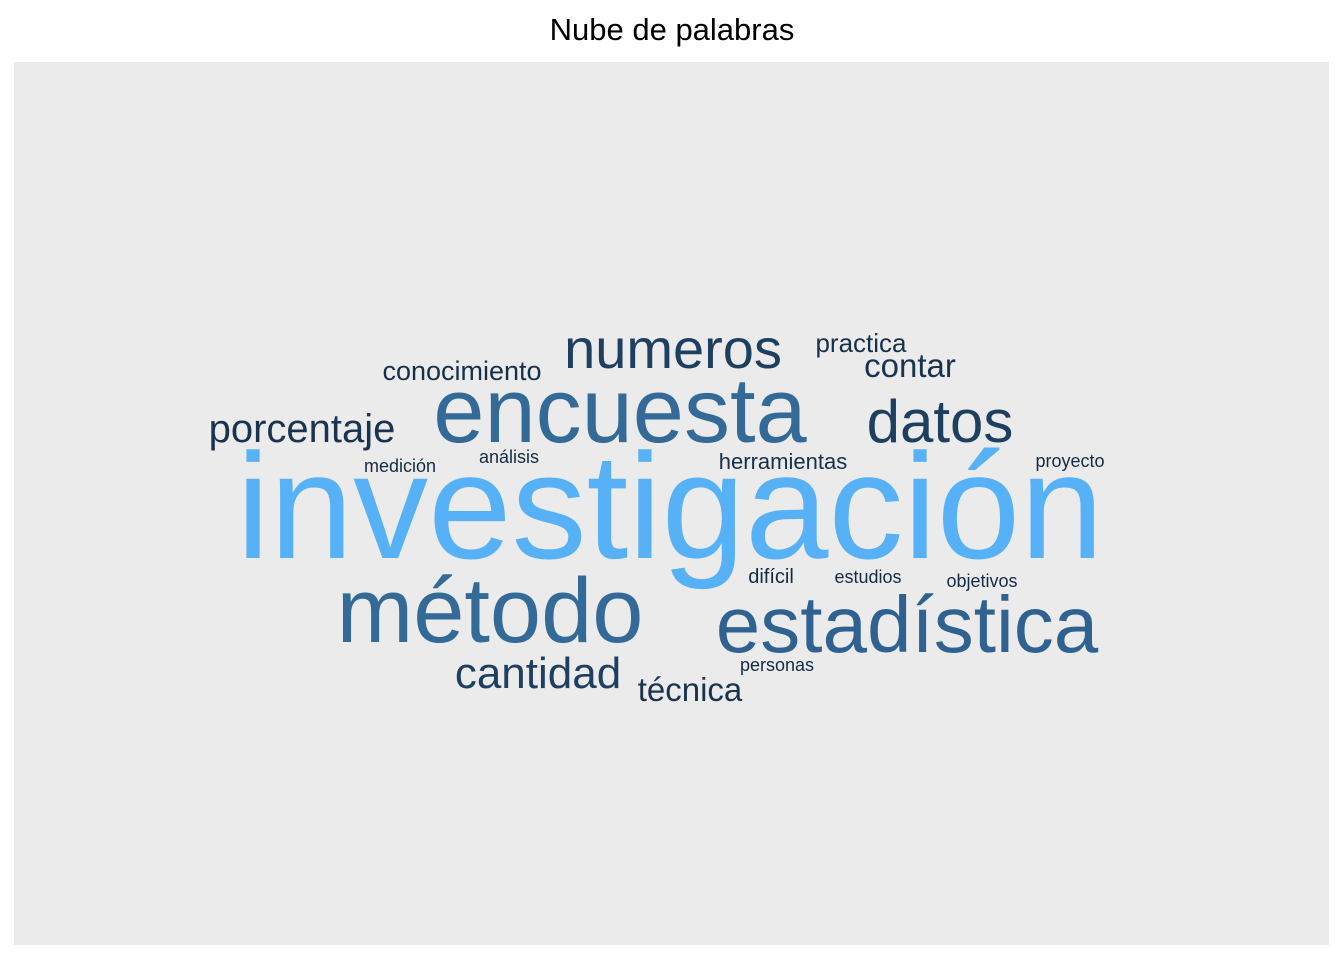 This screenshot has width=1344, height=960. What do you see at coordinates (910, 365) in the screenshot?
I see `word-8: contar` at bounding box center [910, 365].